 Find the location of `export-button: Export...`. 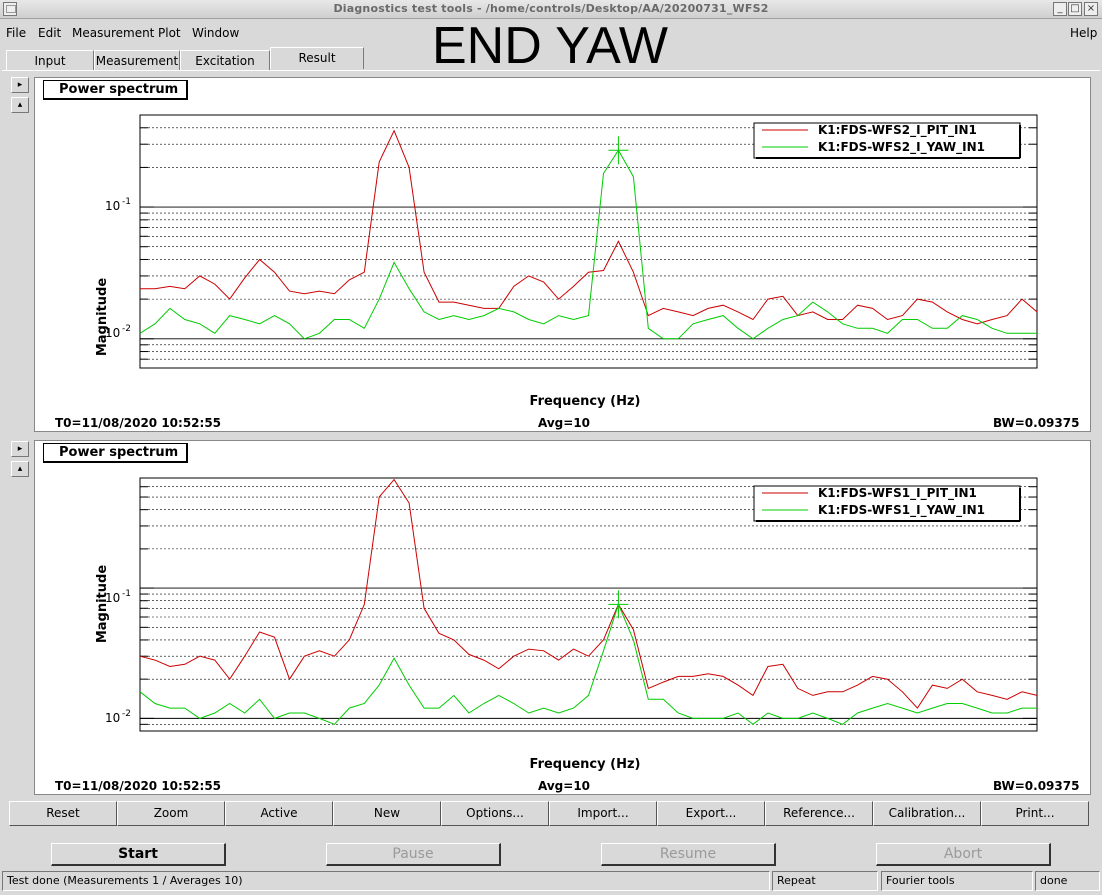

export-button: Export... is located at coordinates (711, 813).